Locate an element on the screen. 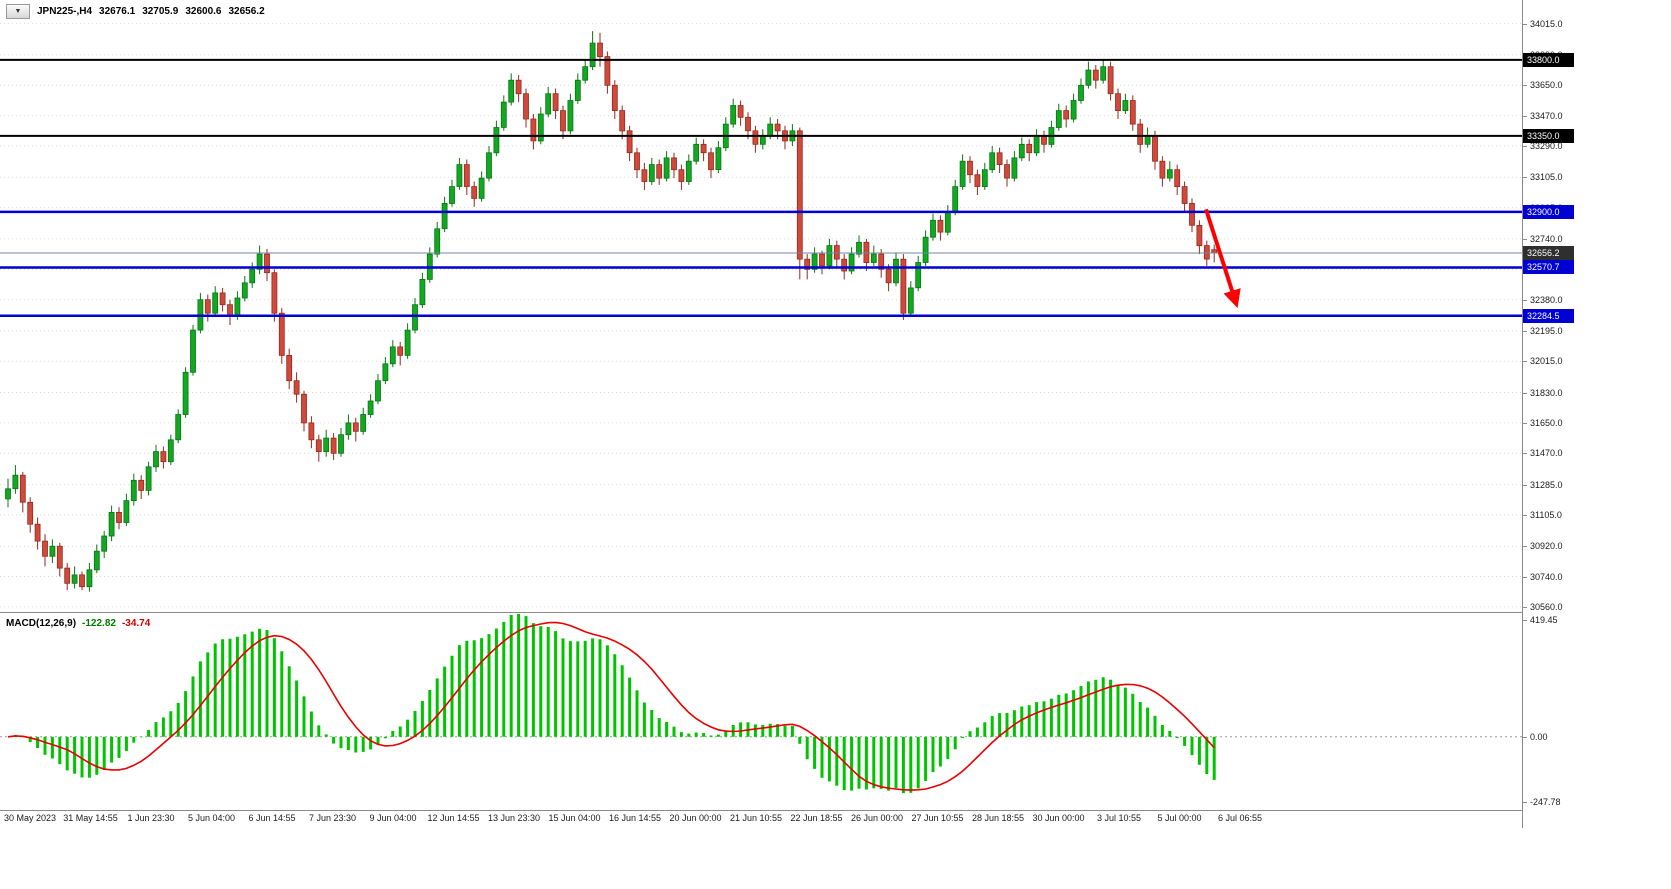 This screenshot has height=889, width=1671. time-tick-label: 21 Jun 10:55 is located at coordinates (756, 818).